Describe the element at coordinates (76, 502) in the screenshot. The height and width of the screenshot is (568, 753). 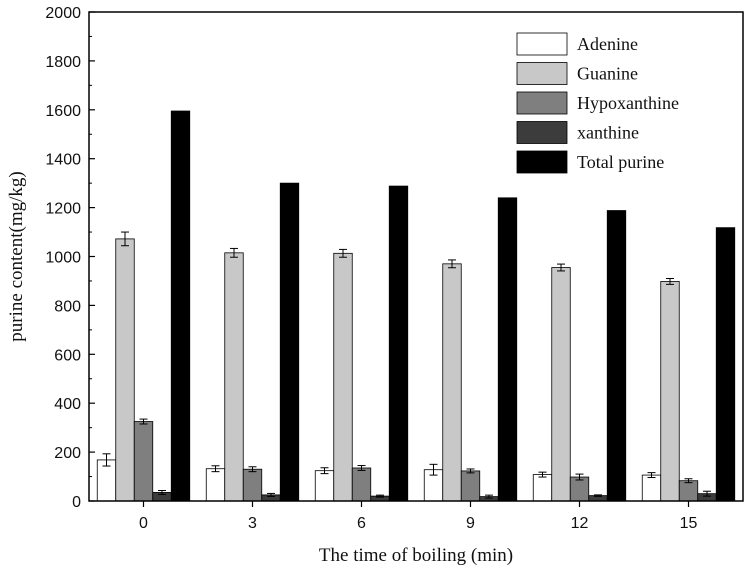
I see `y-tick-label: 0` at that location.